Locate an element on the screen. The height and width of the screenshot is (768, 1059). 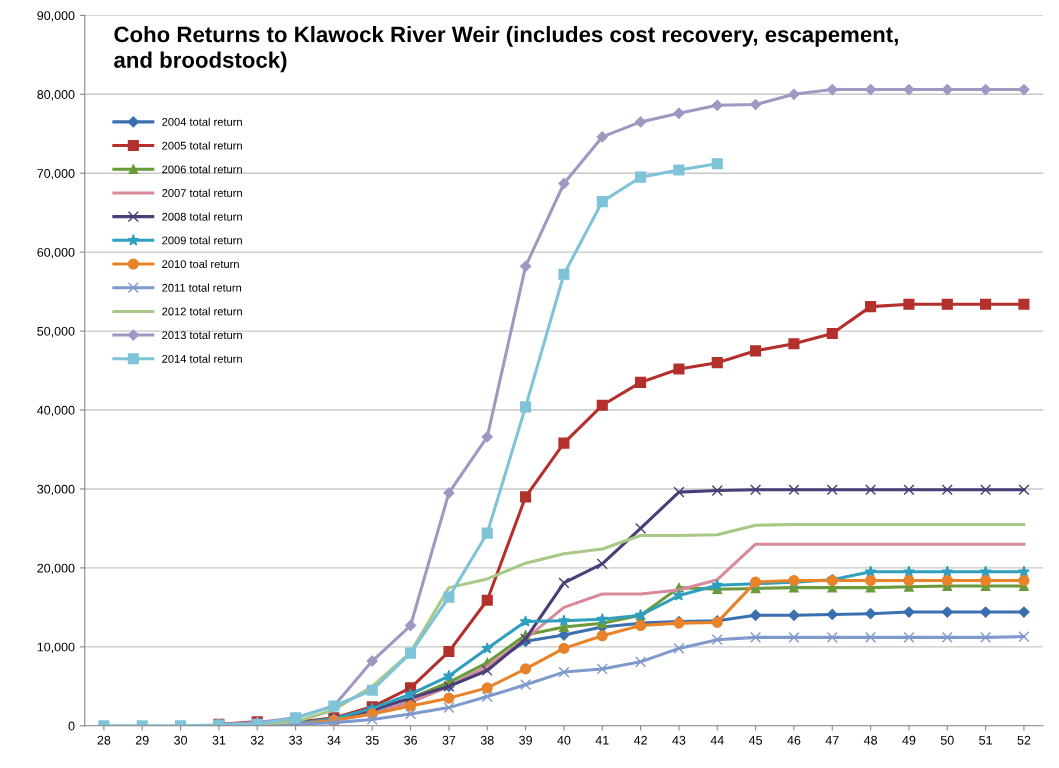
x-tick-label: 44 is located at coordinates (717, 740).